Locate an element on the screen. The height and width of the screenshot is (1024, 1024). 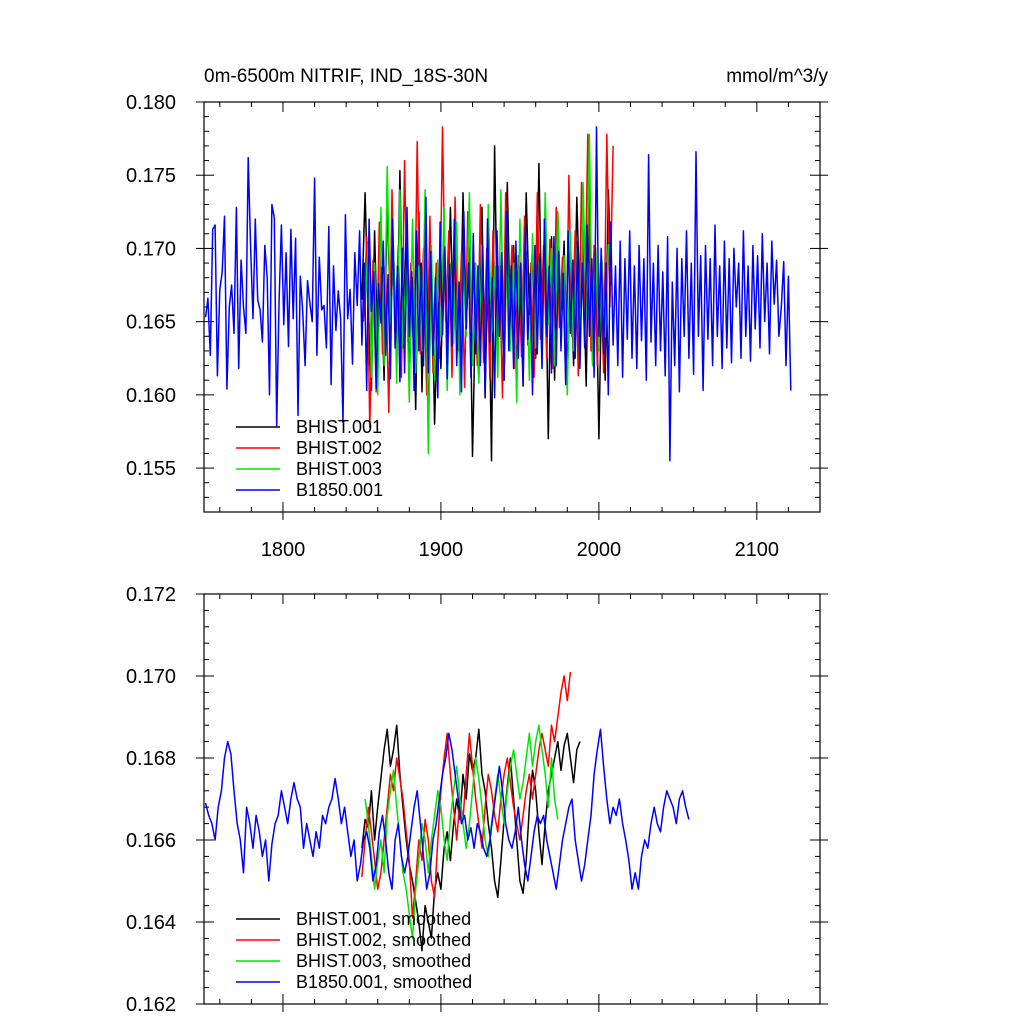
bottom-y-tick-label: 0.162 is located at coordinates (151, 1005).